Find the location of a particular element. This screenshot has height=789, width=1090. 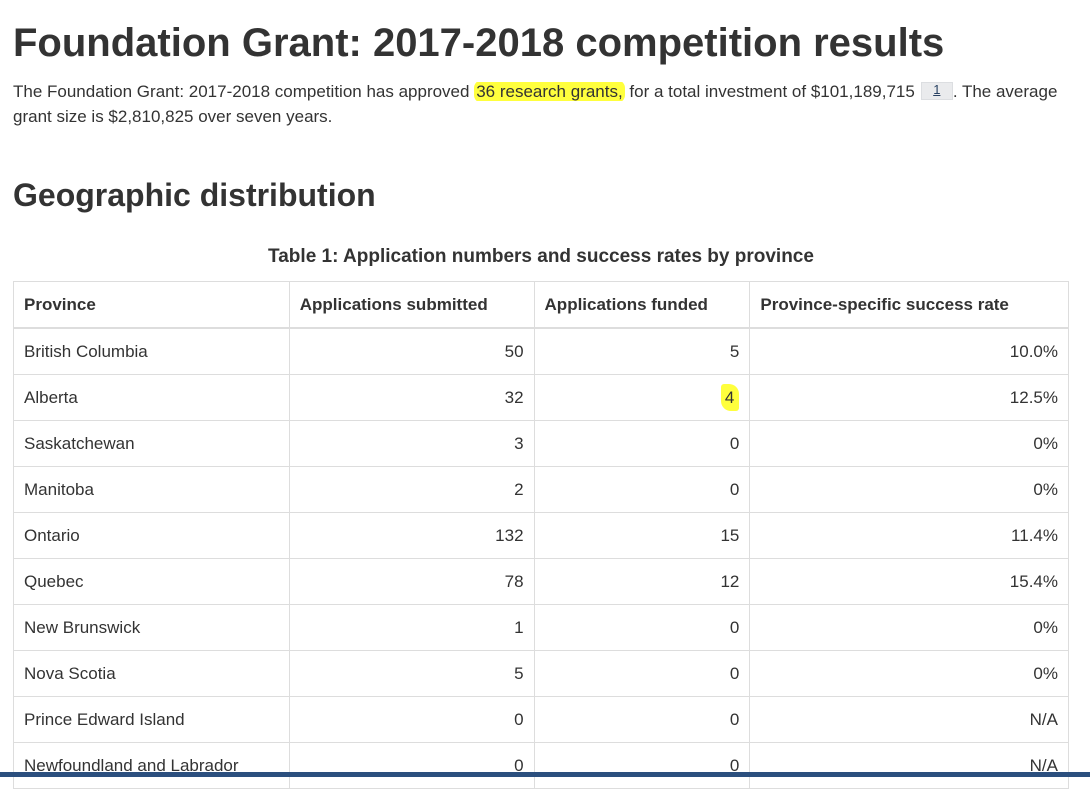

table-row: Newfoundland and Labrador 0 0 N/A is located at coordinates (541, 765).